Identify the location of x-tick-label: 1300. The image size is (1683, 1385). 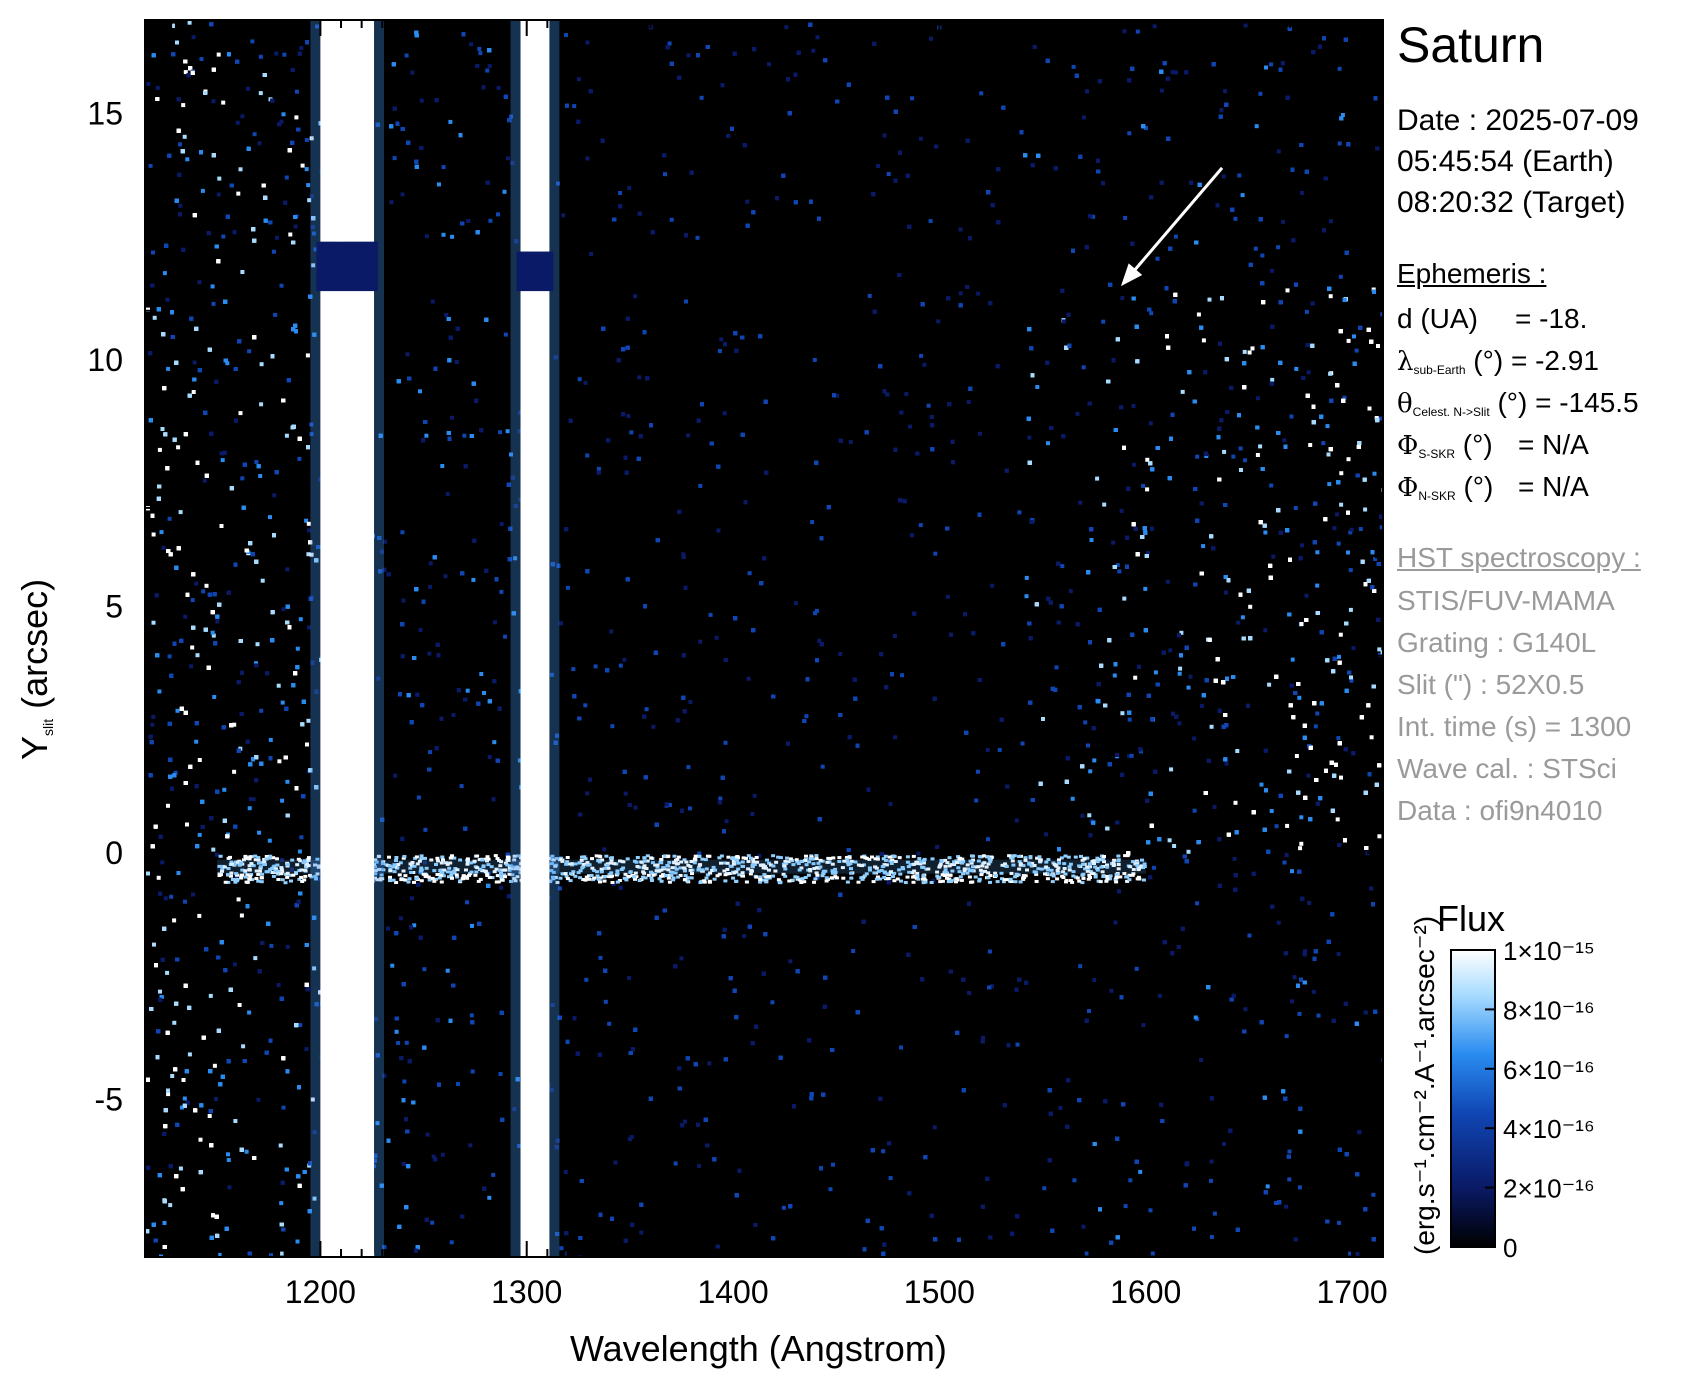
(526, 1292).